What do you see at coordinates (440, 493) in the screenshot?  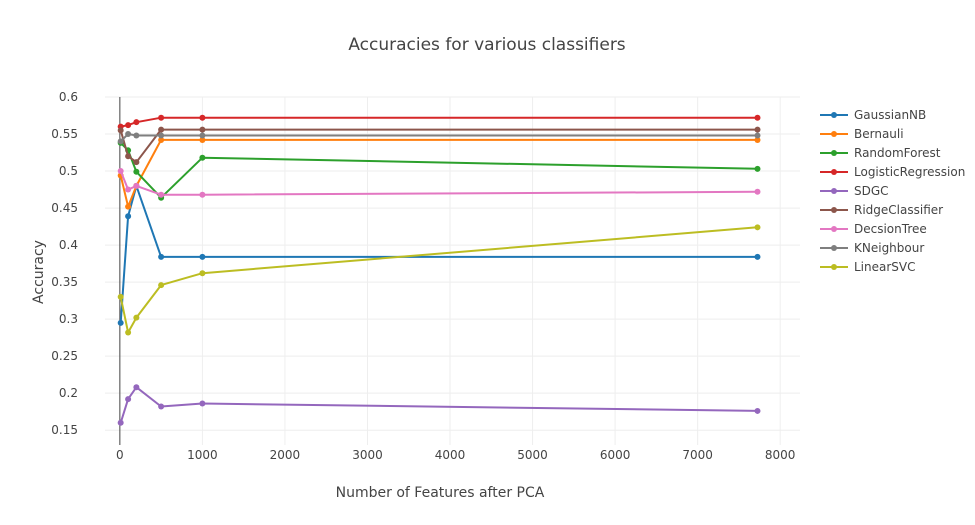 I see `x-axis-title: Number of Features after PCA` at bounding box center [440, 493].